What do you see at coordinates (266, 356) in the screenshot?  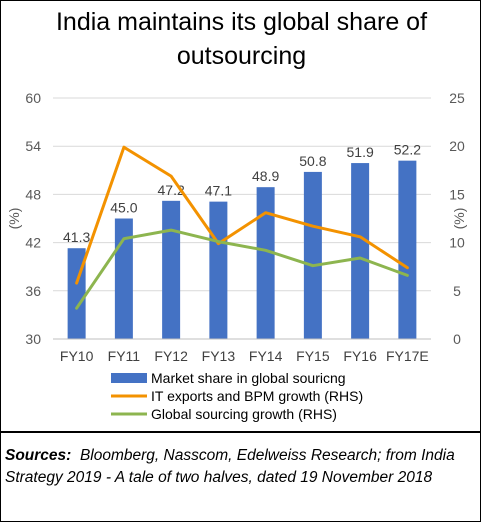 I see `x-tick-label: FY14` at bounding box center [266, 356].